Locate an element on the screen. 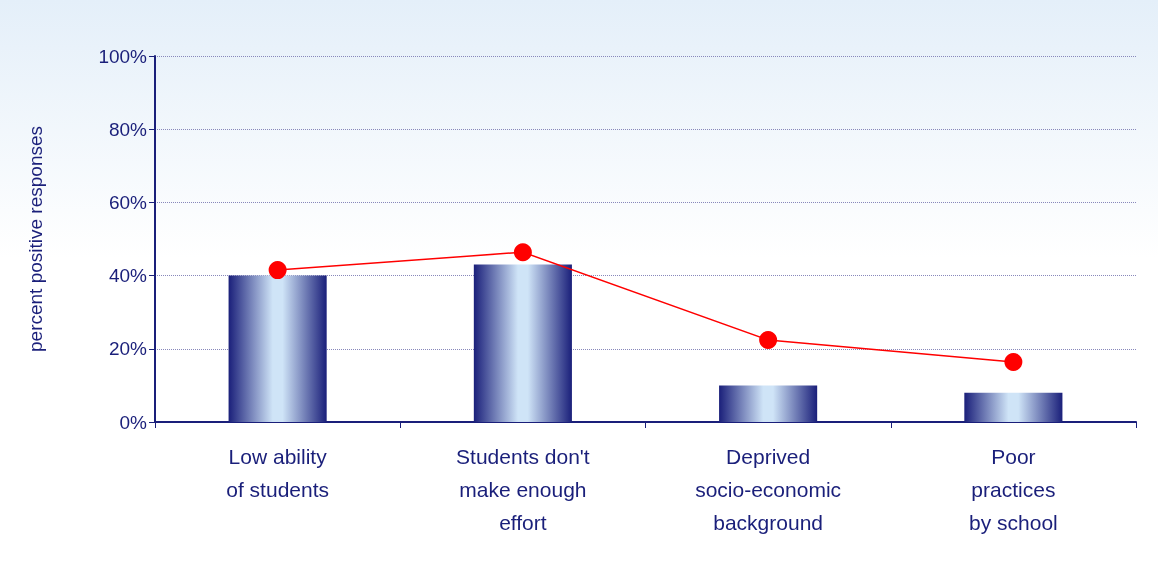 The image size is (1158, 574). y-tick-label: 80% is located at coordinates (128, 129).